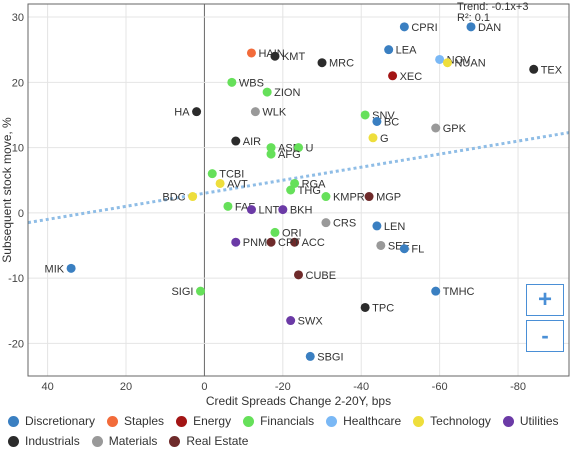 This screenshot has width=573, height=454. What do you see at coordinates (377, 121) in the screenshot?
I see `data-point-bc` at bounding box center [377, 121].